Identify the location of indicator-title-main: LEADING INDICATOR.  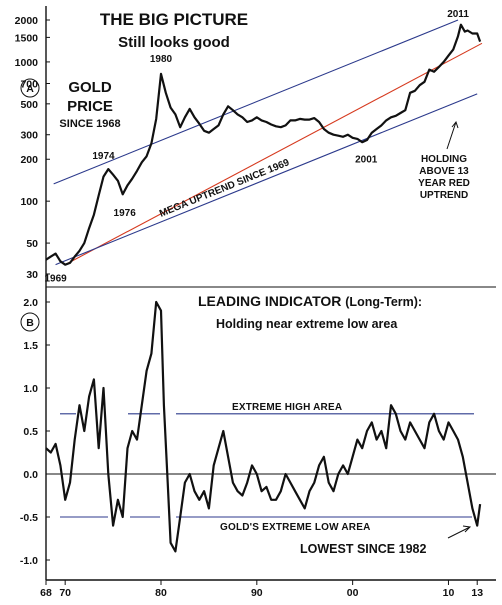
(269, 301).